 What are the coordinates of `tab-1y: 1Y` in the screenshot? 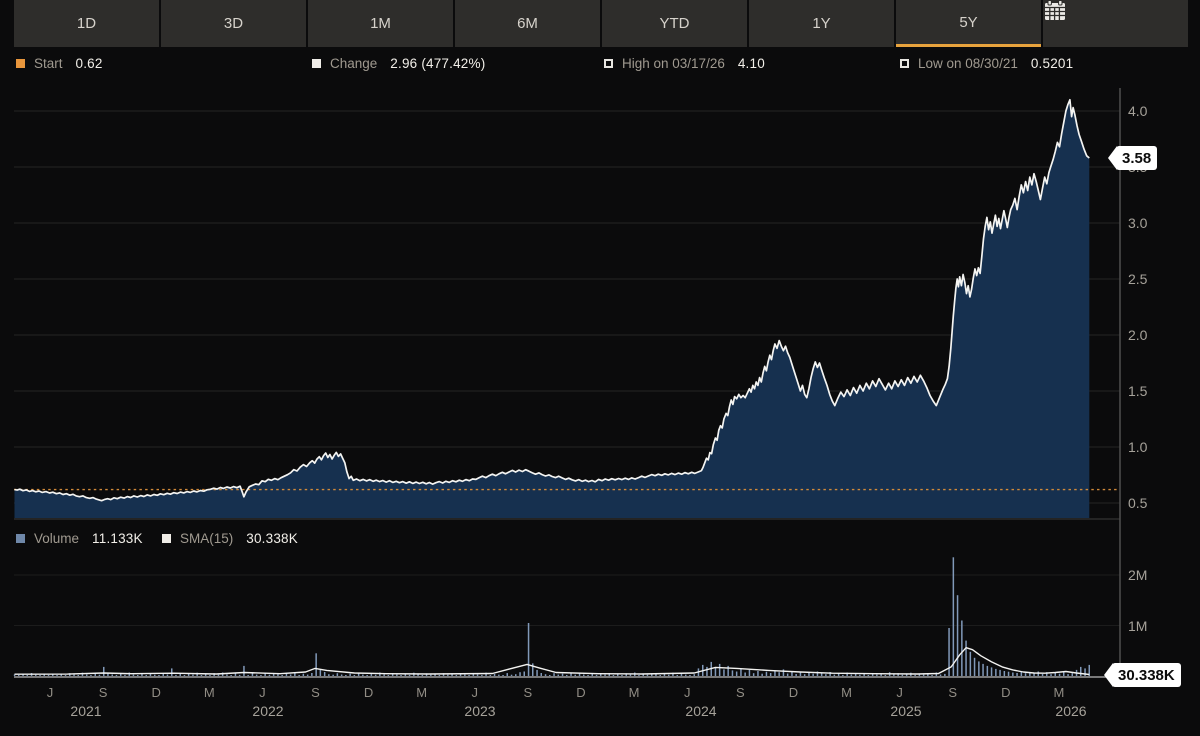 It's located at (821, 23).